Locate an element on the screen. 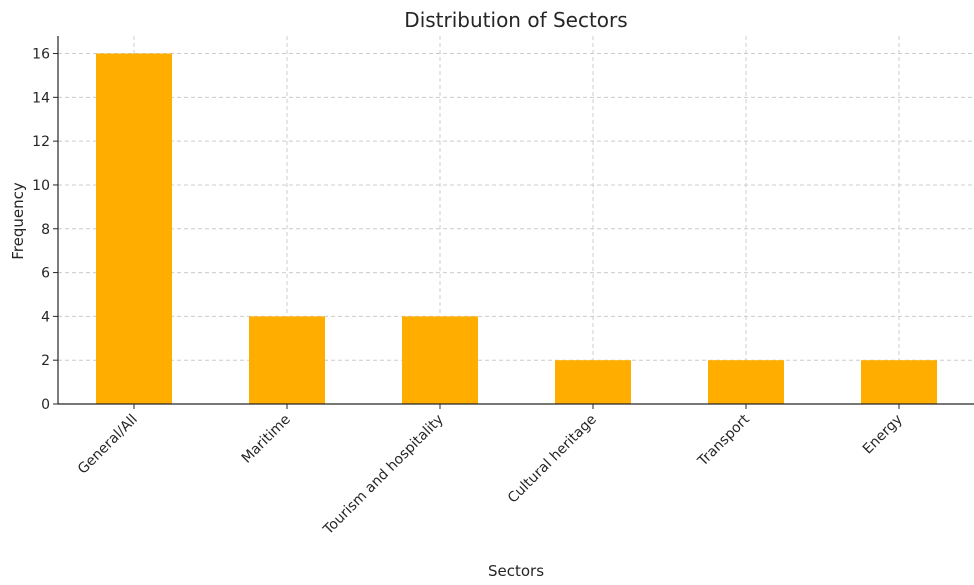 The height and width of the screenshot is (585, 974). y-tick-label: 16 is located at coordinates (41, 55).